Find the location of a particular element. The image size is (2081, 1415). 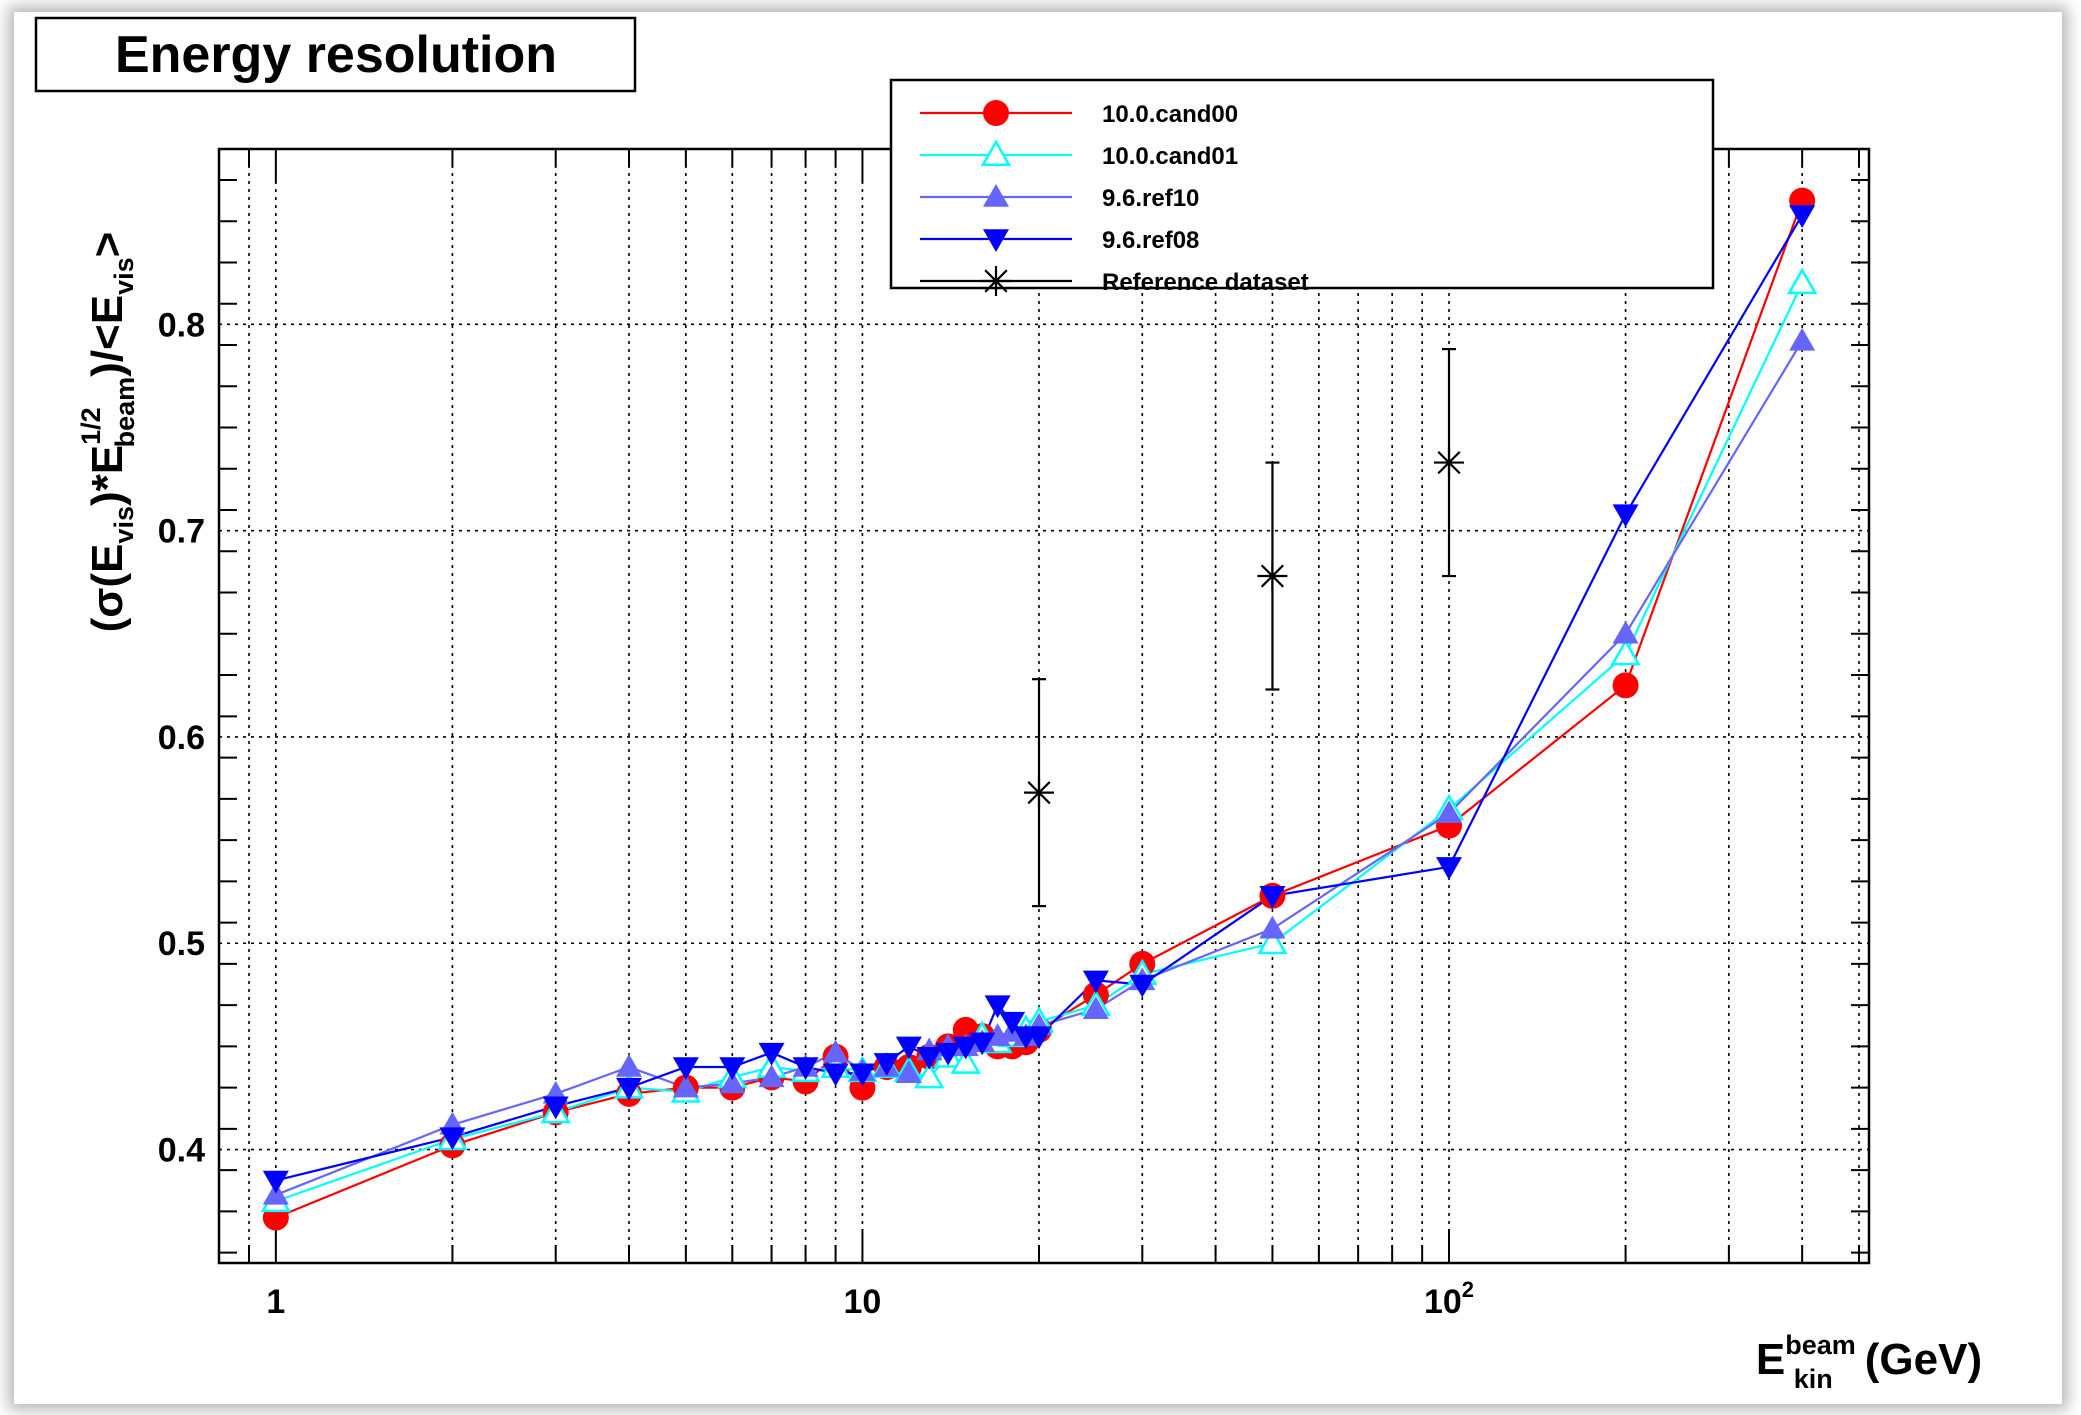

x-tick-label-exponent: 2 is located at coordinates (1468, 1289).